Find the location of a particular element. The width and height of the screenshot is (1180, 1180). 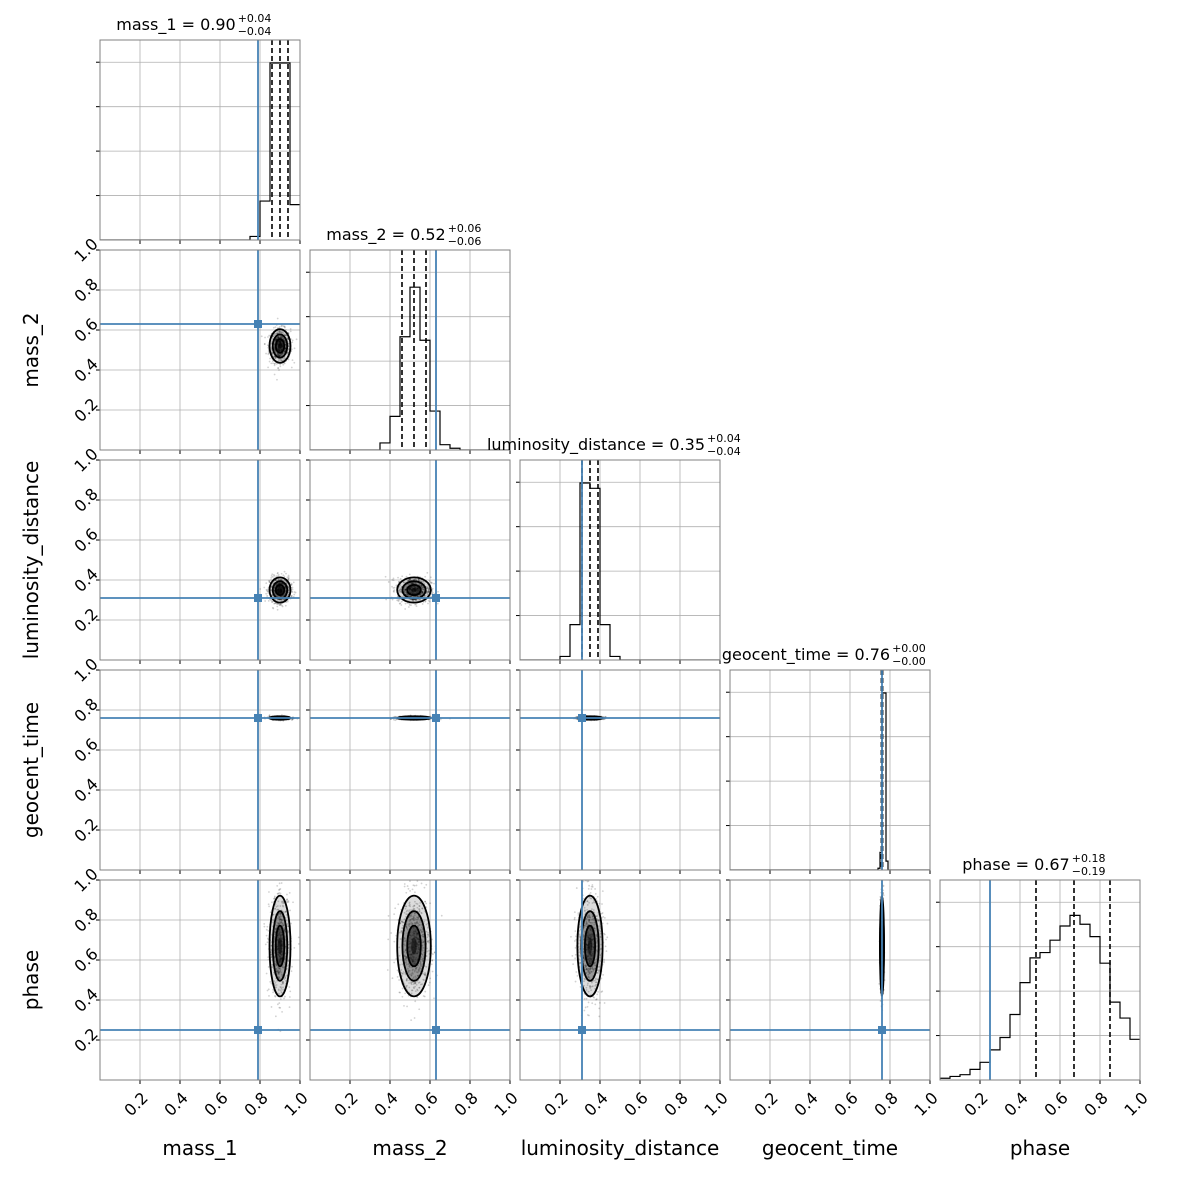

truth-marker is located at coordinates (436, 718).